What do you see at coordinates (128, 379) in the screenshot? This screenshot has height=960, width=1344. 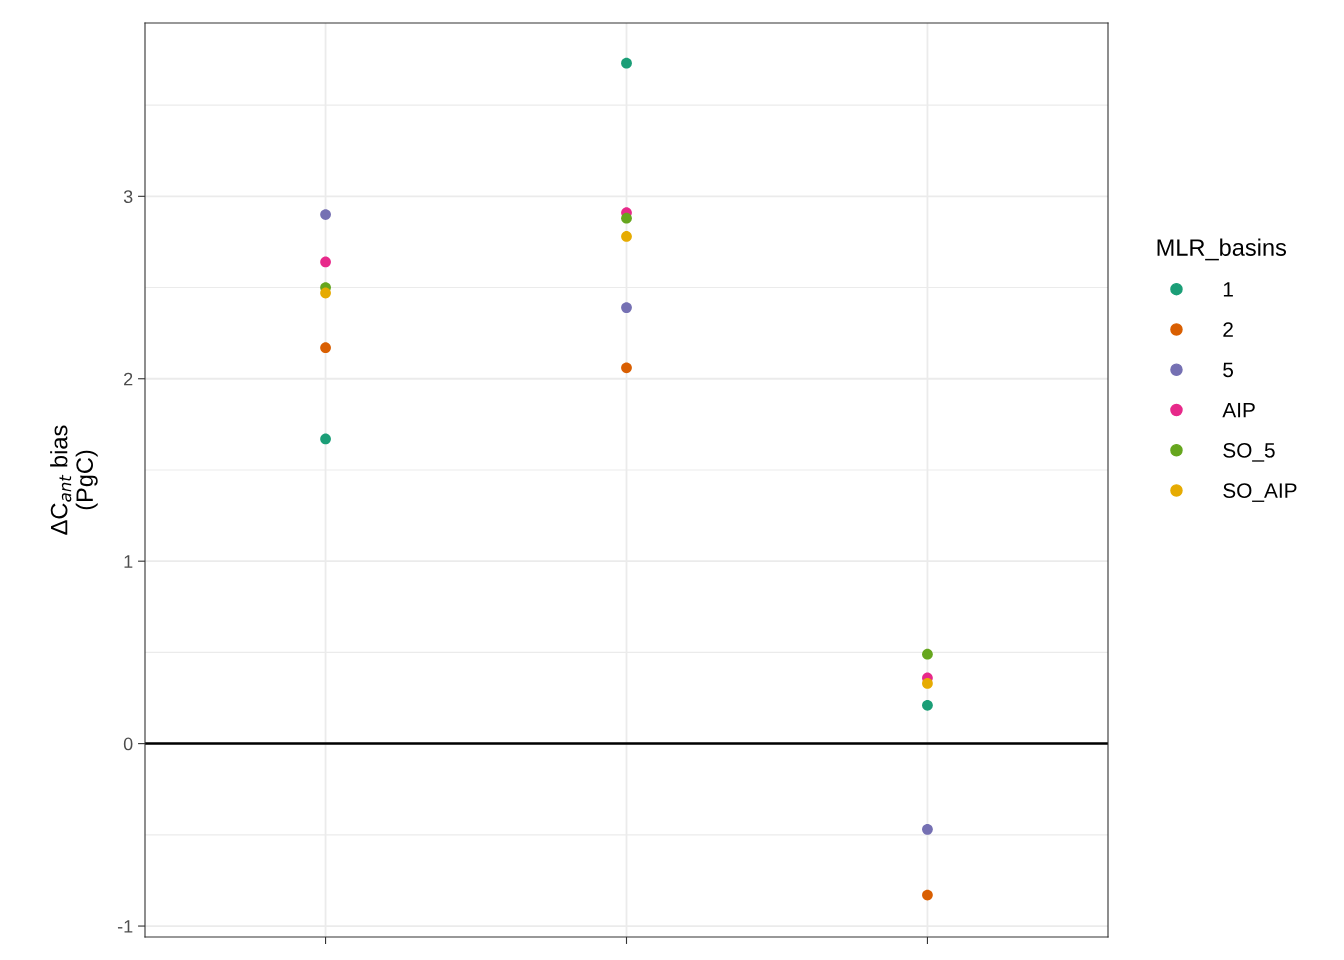 I see `y-tick-label: 2` at bounding box center [128, 379].